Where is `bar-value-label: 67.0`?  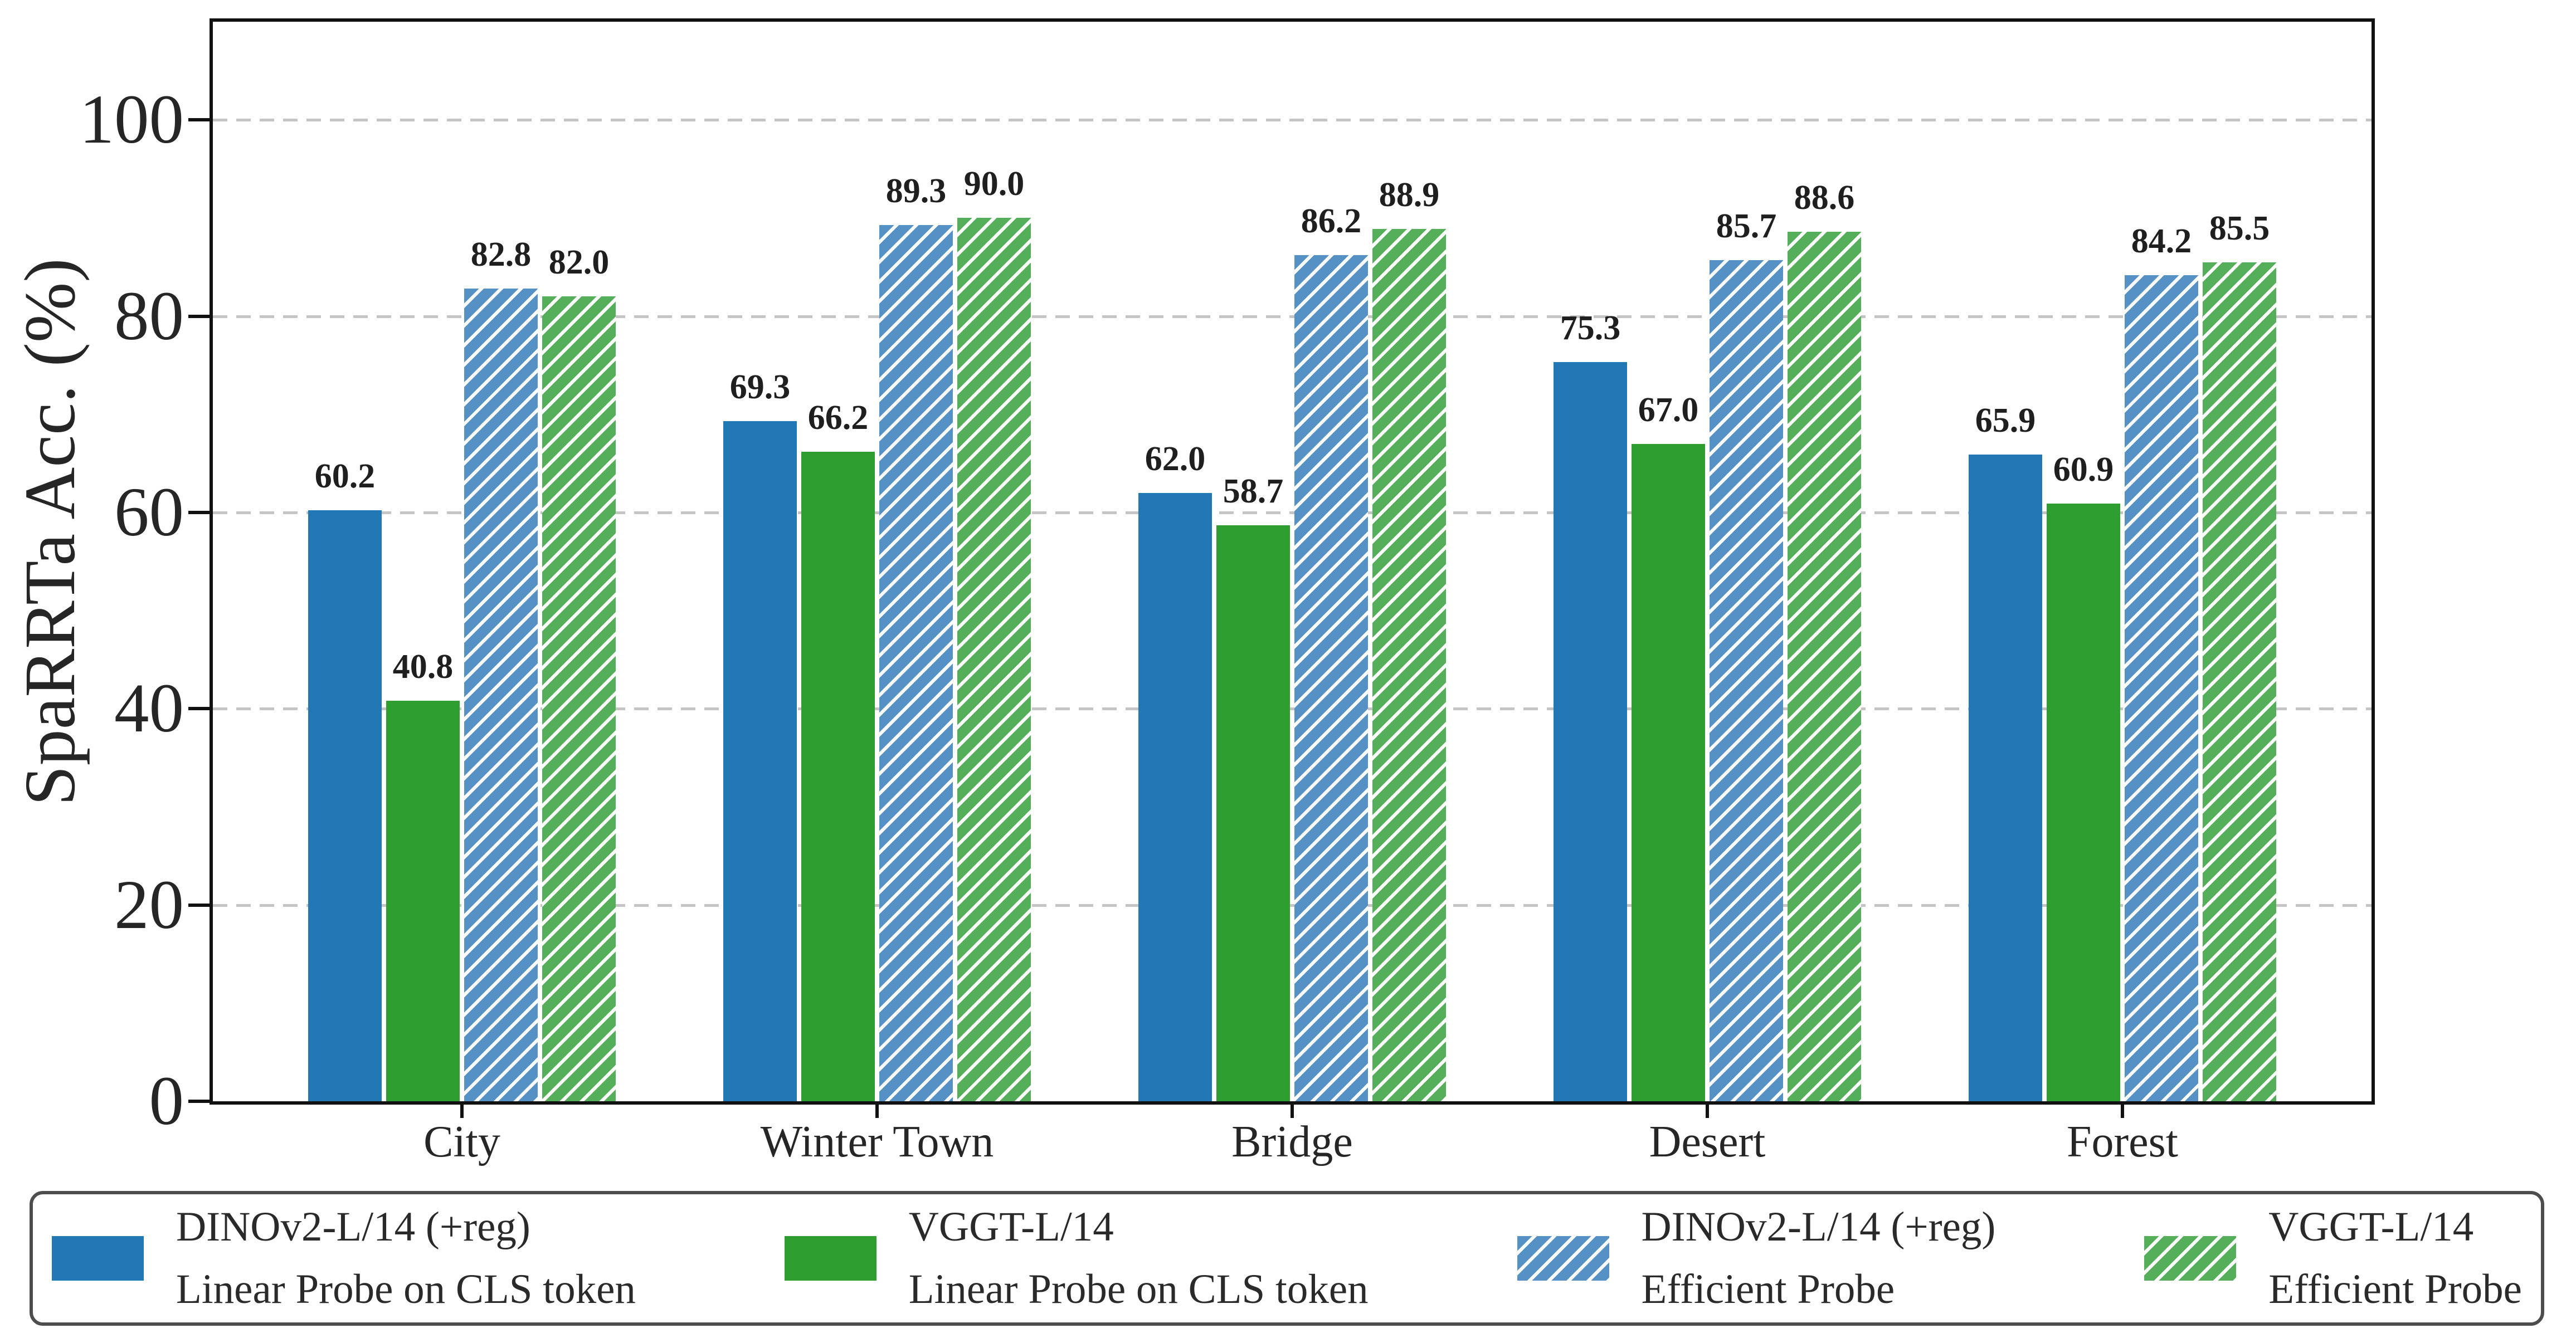 bar-value-label: 67.0 is located at coordinates (1669, 409).